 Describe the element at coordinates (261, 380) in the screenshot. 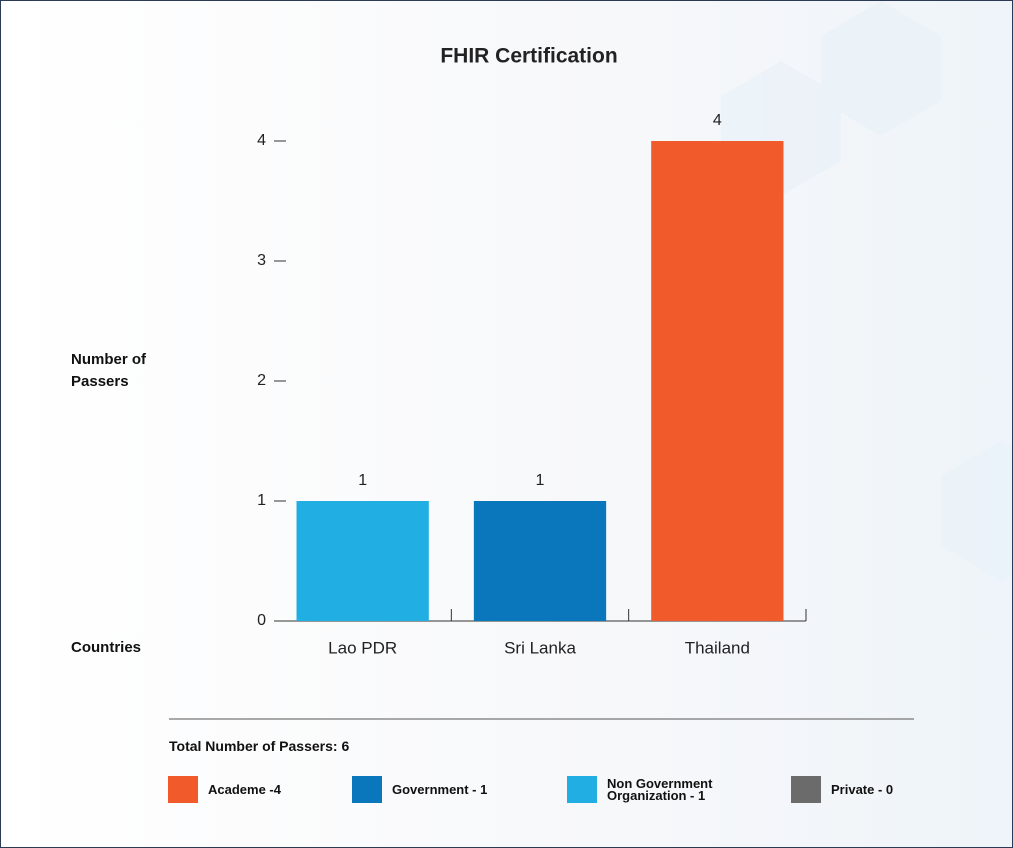

I see `y-tick-label: 2` at that location.